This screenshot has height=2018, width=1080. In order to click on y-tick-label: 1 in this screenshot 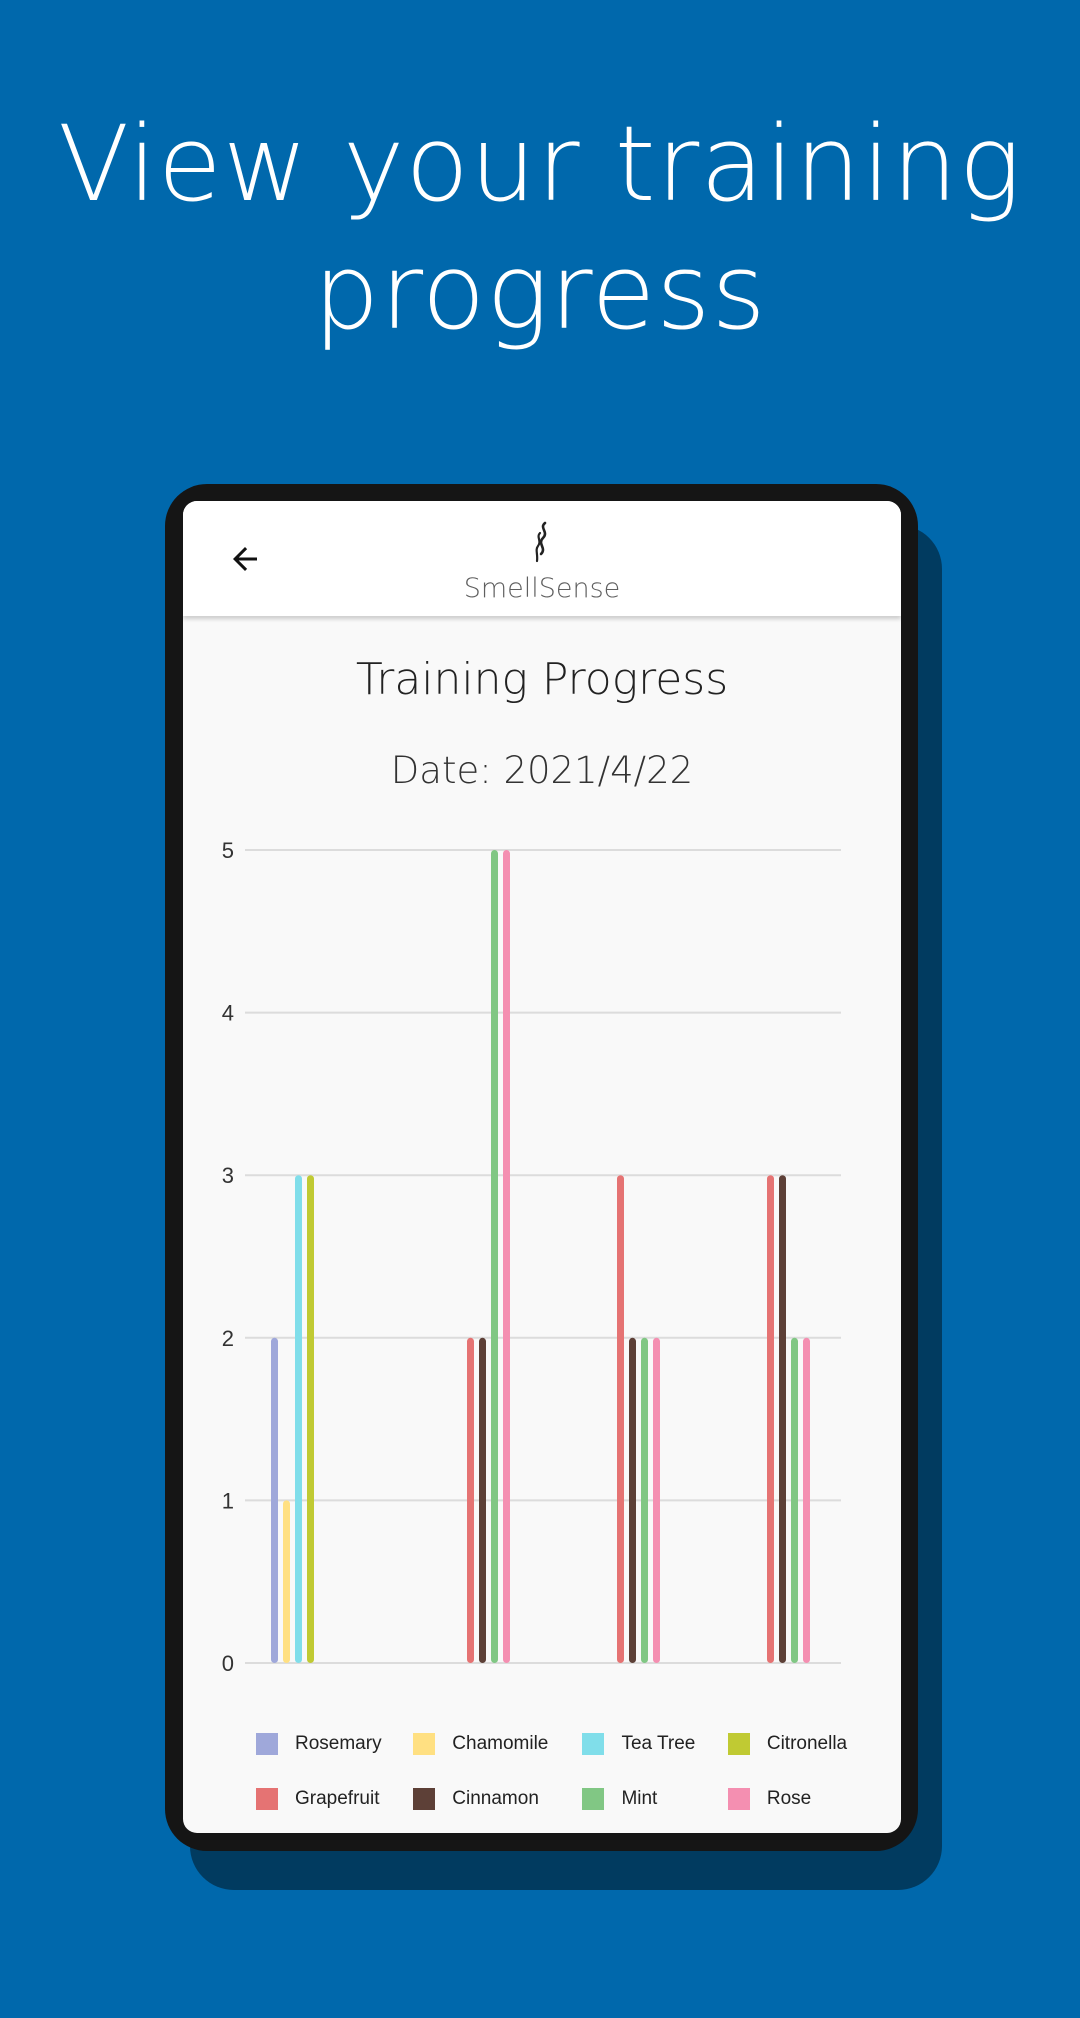, I will do `click(228, 1500)`.